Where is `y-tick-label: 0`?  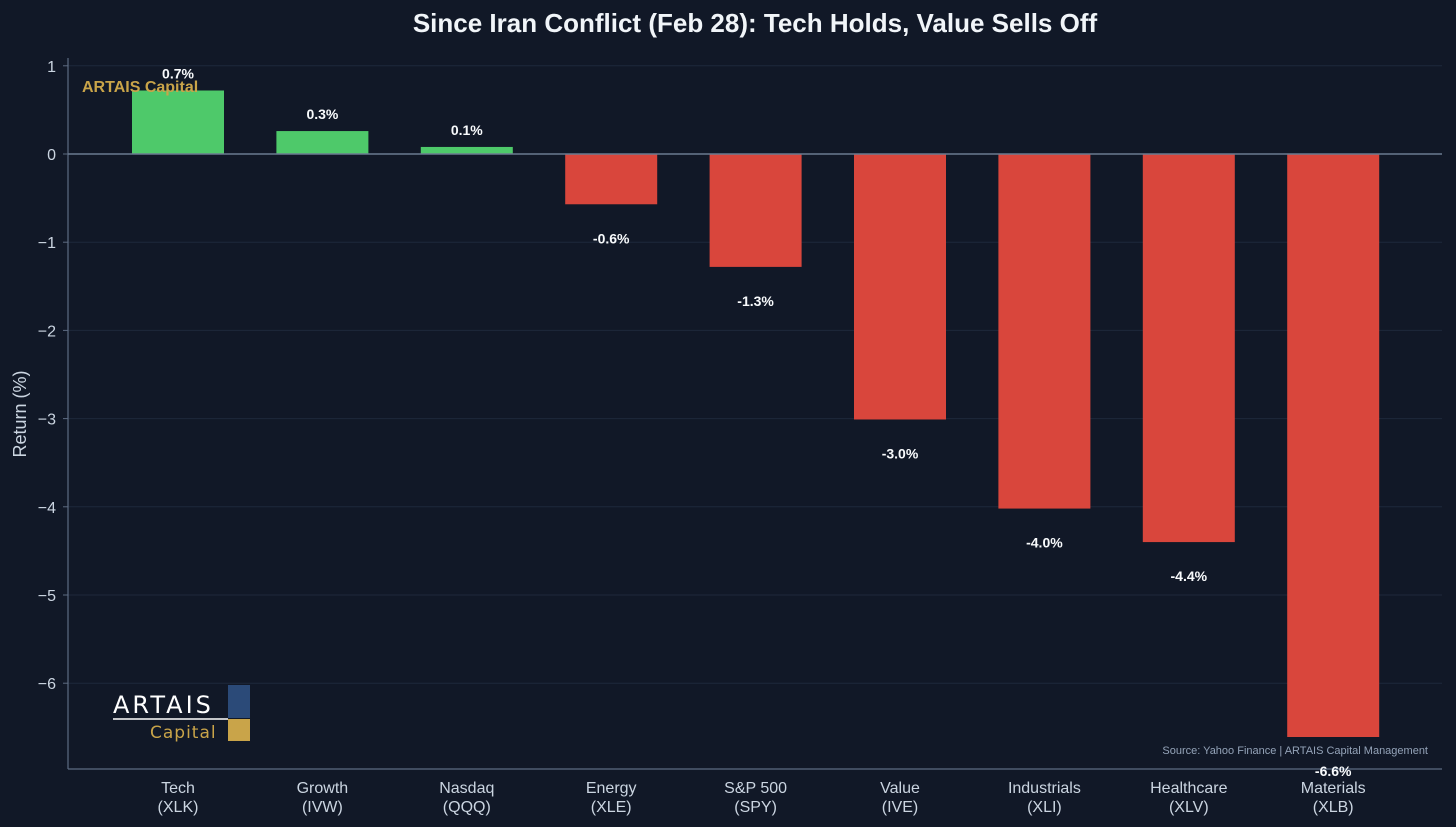
y-tick-label: 0 is located at coordinates (51, 155).